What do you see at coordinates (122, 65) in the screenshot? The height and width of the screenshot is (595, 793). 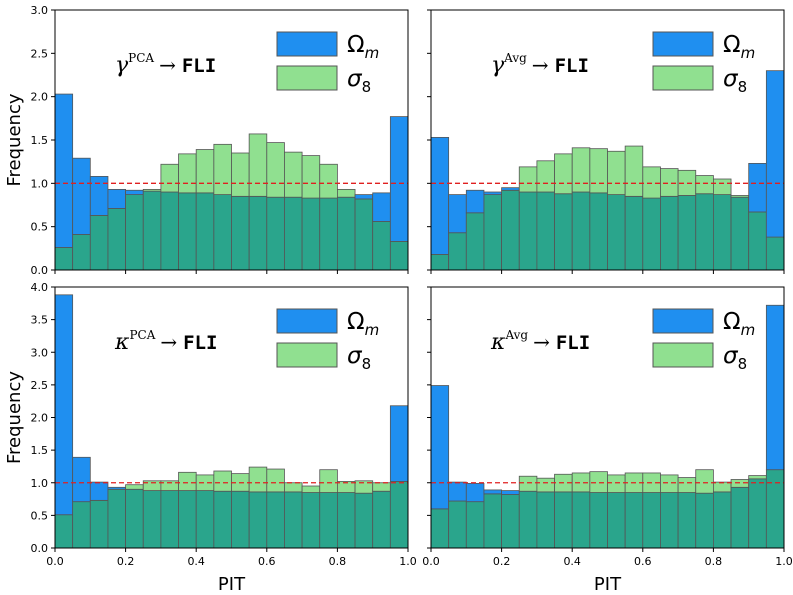 I see `panel-label-symbol: γ` at bounding box center [122, 65].